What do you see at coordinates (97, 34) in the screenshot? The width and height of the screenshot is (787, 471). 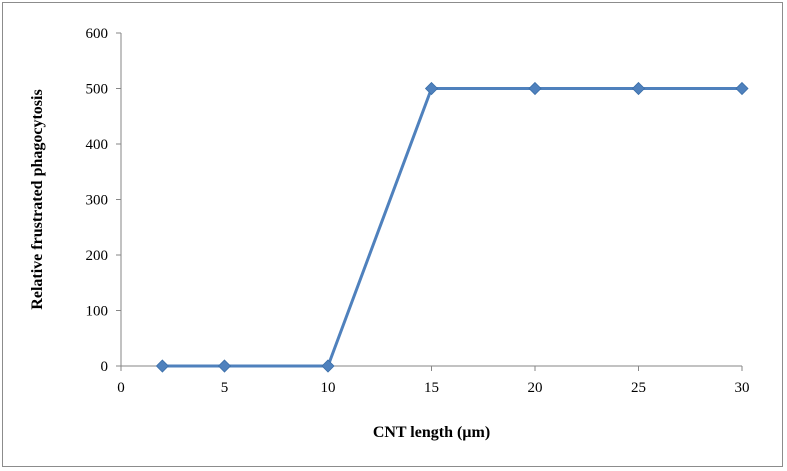 I see `y-tick-label: 600` at bounding box center [97, 34].